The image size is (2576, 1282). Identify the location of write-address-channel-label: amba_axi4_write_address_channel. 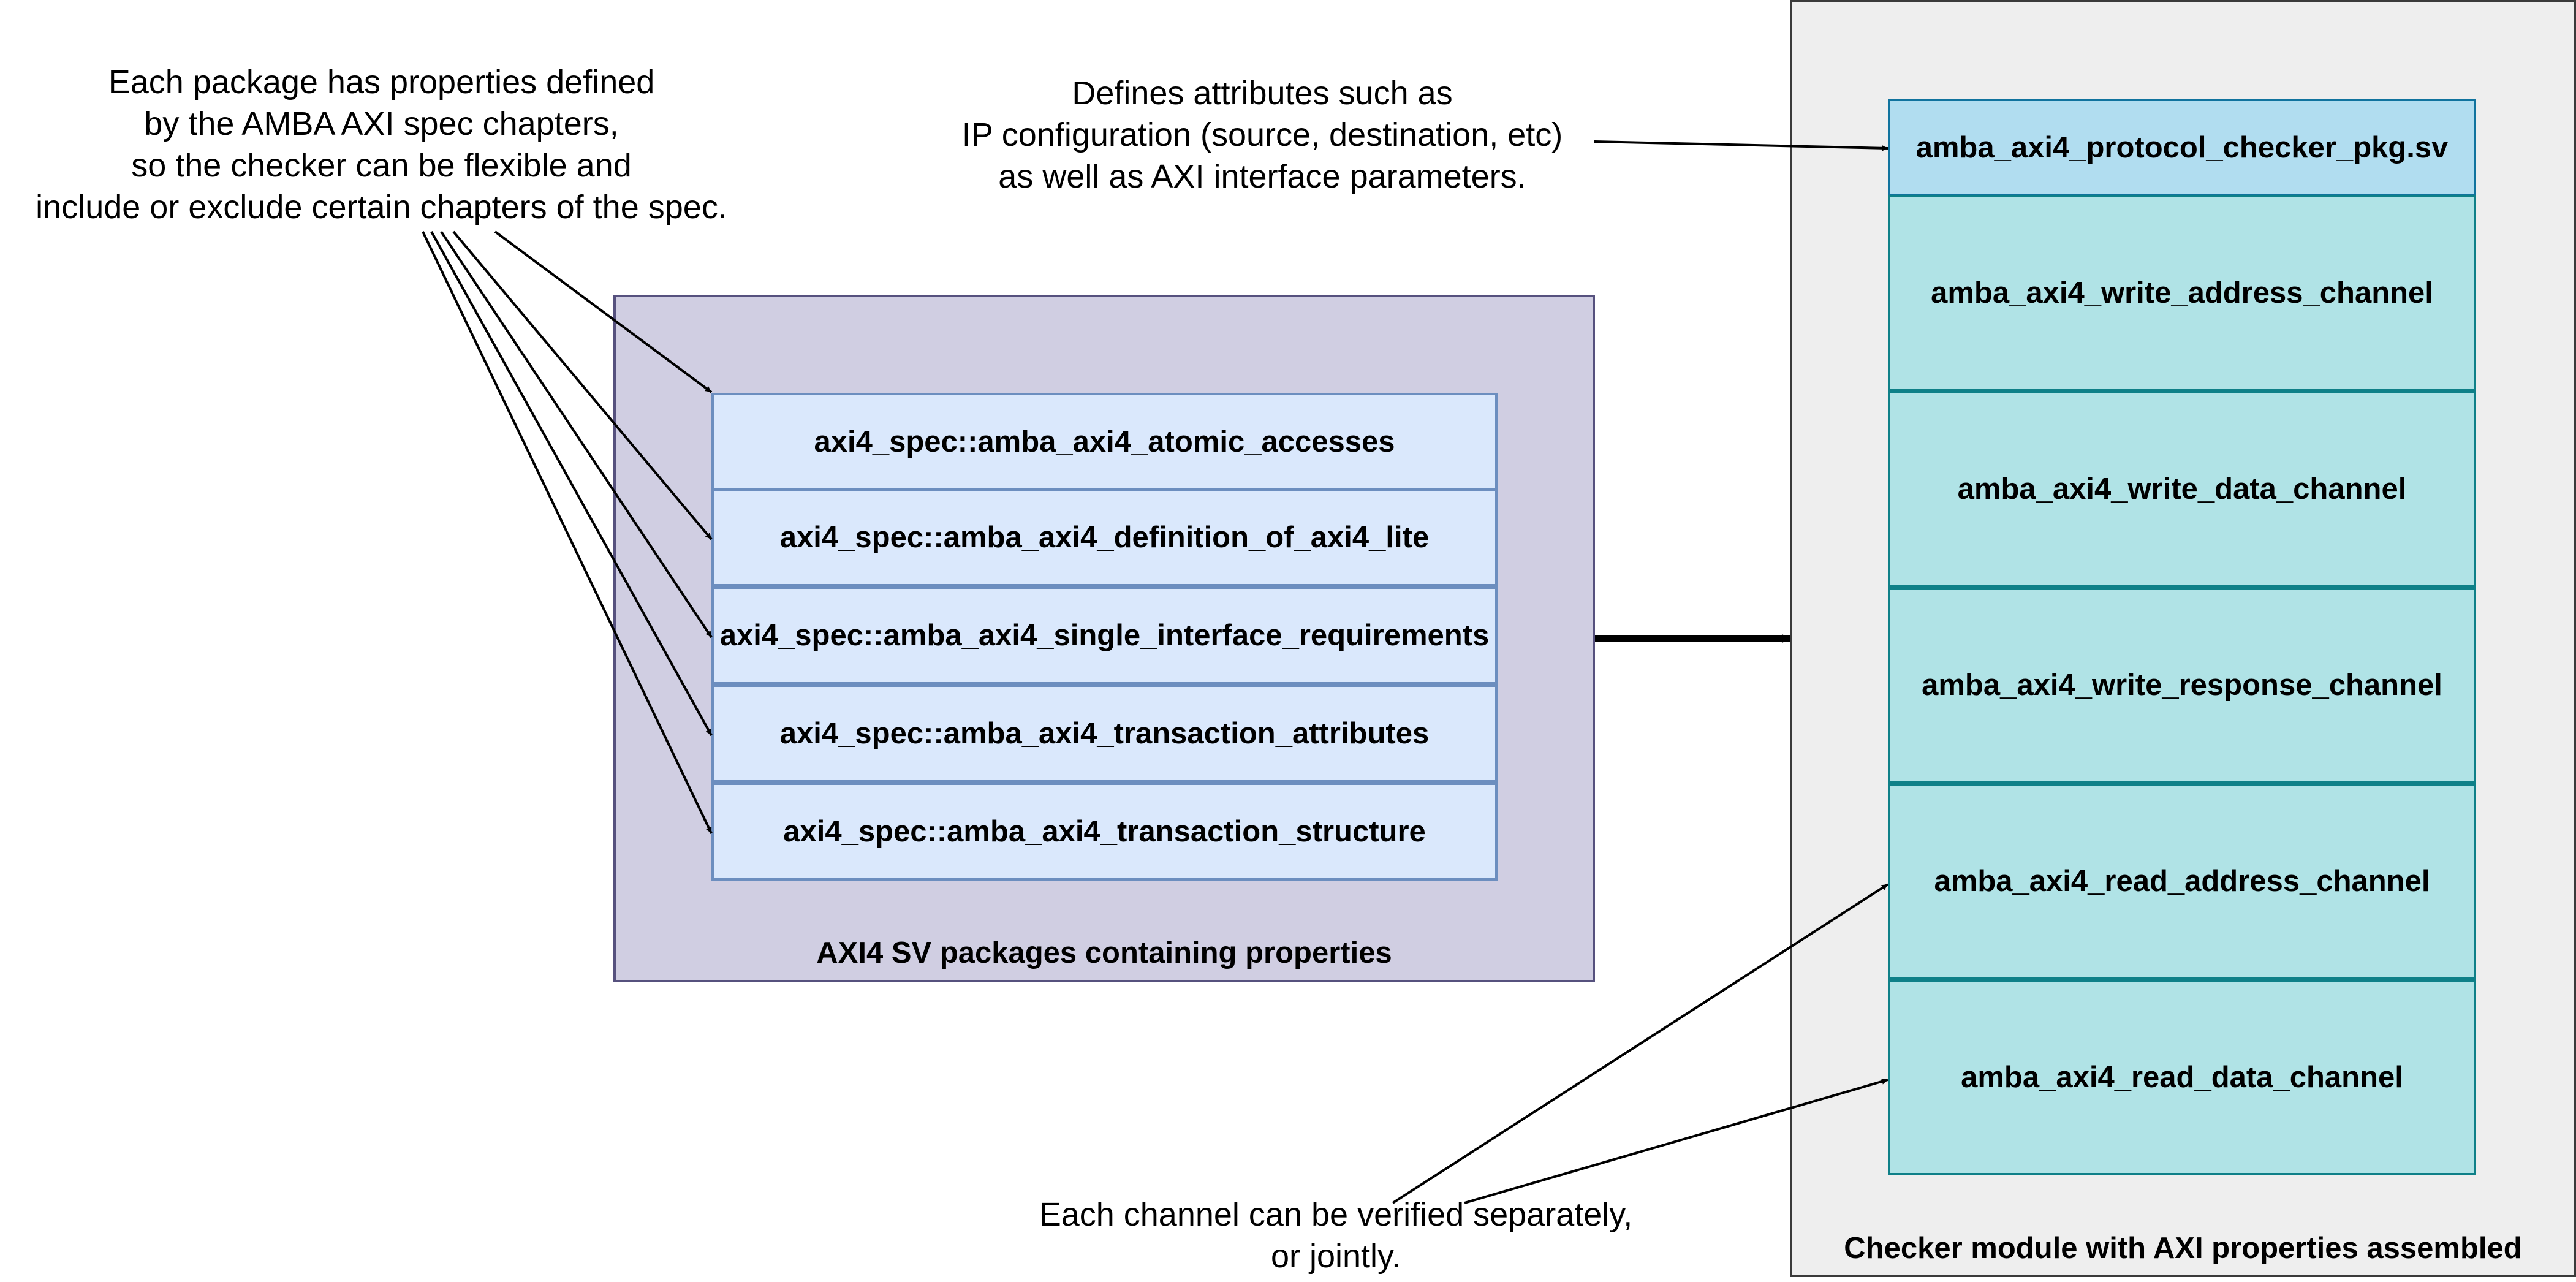
(2182, 292).